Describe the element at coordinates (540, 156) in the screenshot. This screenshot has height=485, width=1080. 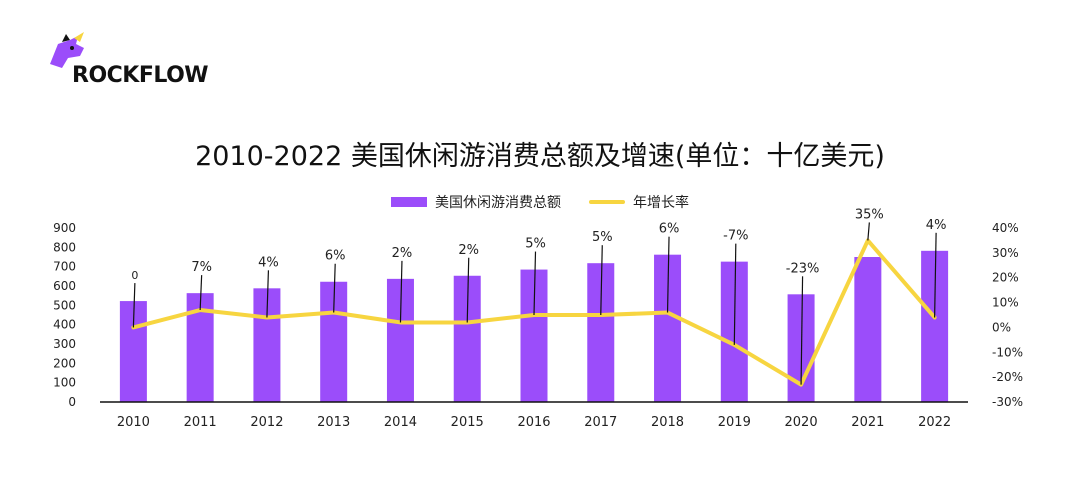
I see `chart-title: 2010-2022 美国休闲游消费总额及增速(单位：十亿美元)` at that location.